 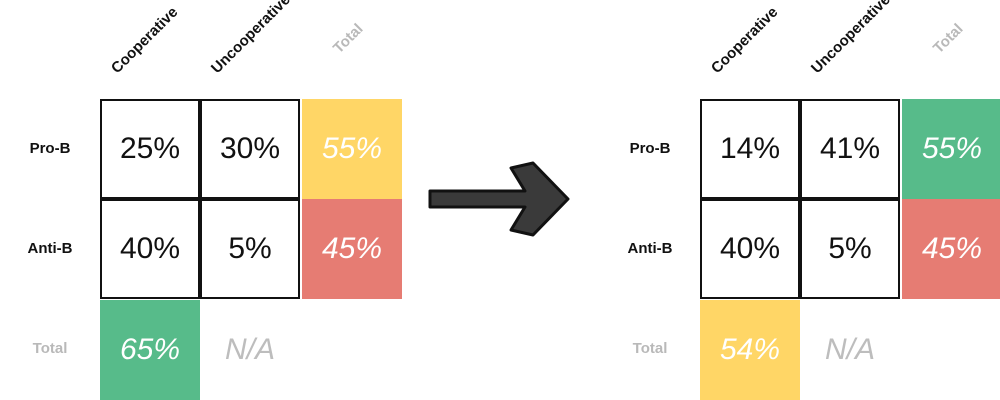 What do you see at coordinates (150, 350) in the screenshot?
I see `col-total-cooperative: 65%` at bounding box center [150, 350].